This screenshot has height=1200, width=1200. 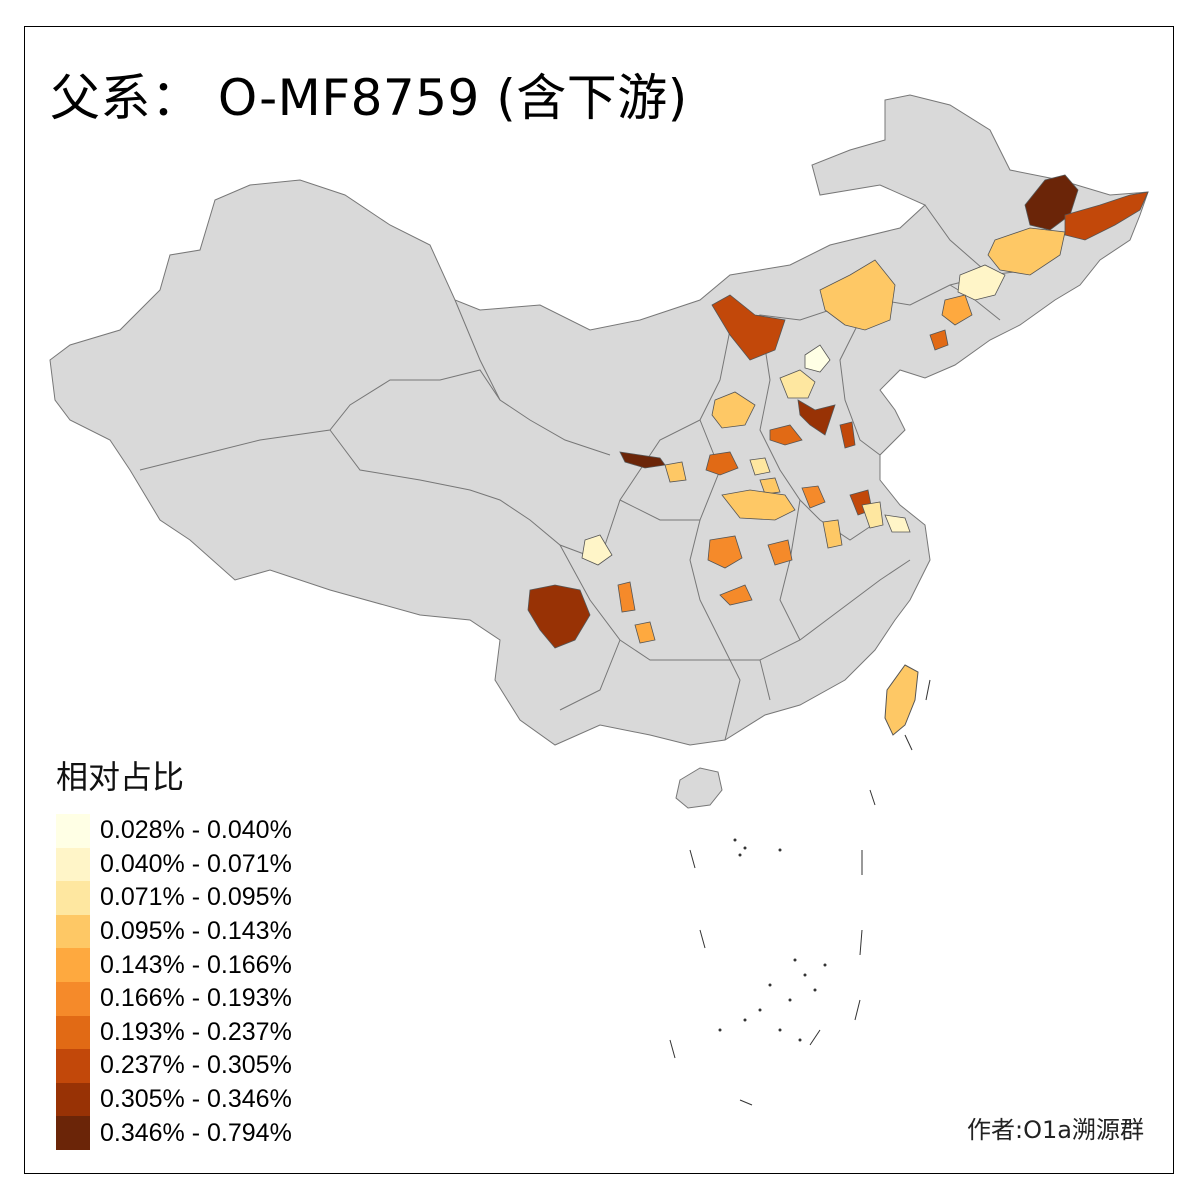 I want to click on legend-item: 0.028% - 0.040%, so click(x=174, y=831).